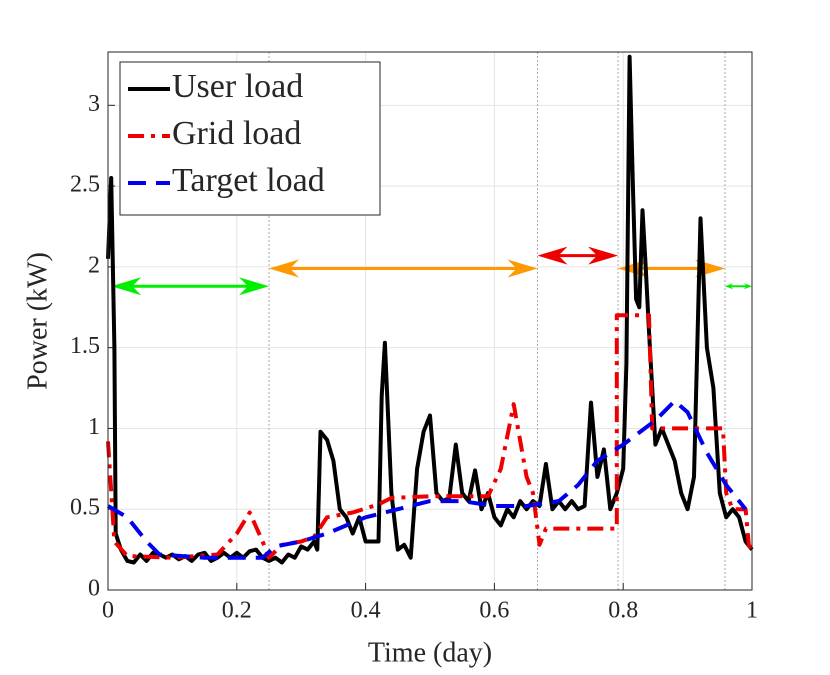 This screenshot has height=675, width=830. What do you see at coordinates (37, 321) in the screenshot?
I see `y-axis-label: Power (kW)` at bounding box center [37, 321].